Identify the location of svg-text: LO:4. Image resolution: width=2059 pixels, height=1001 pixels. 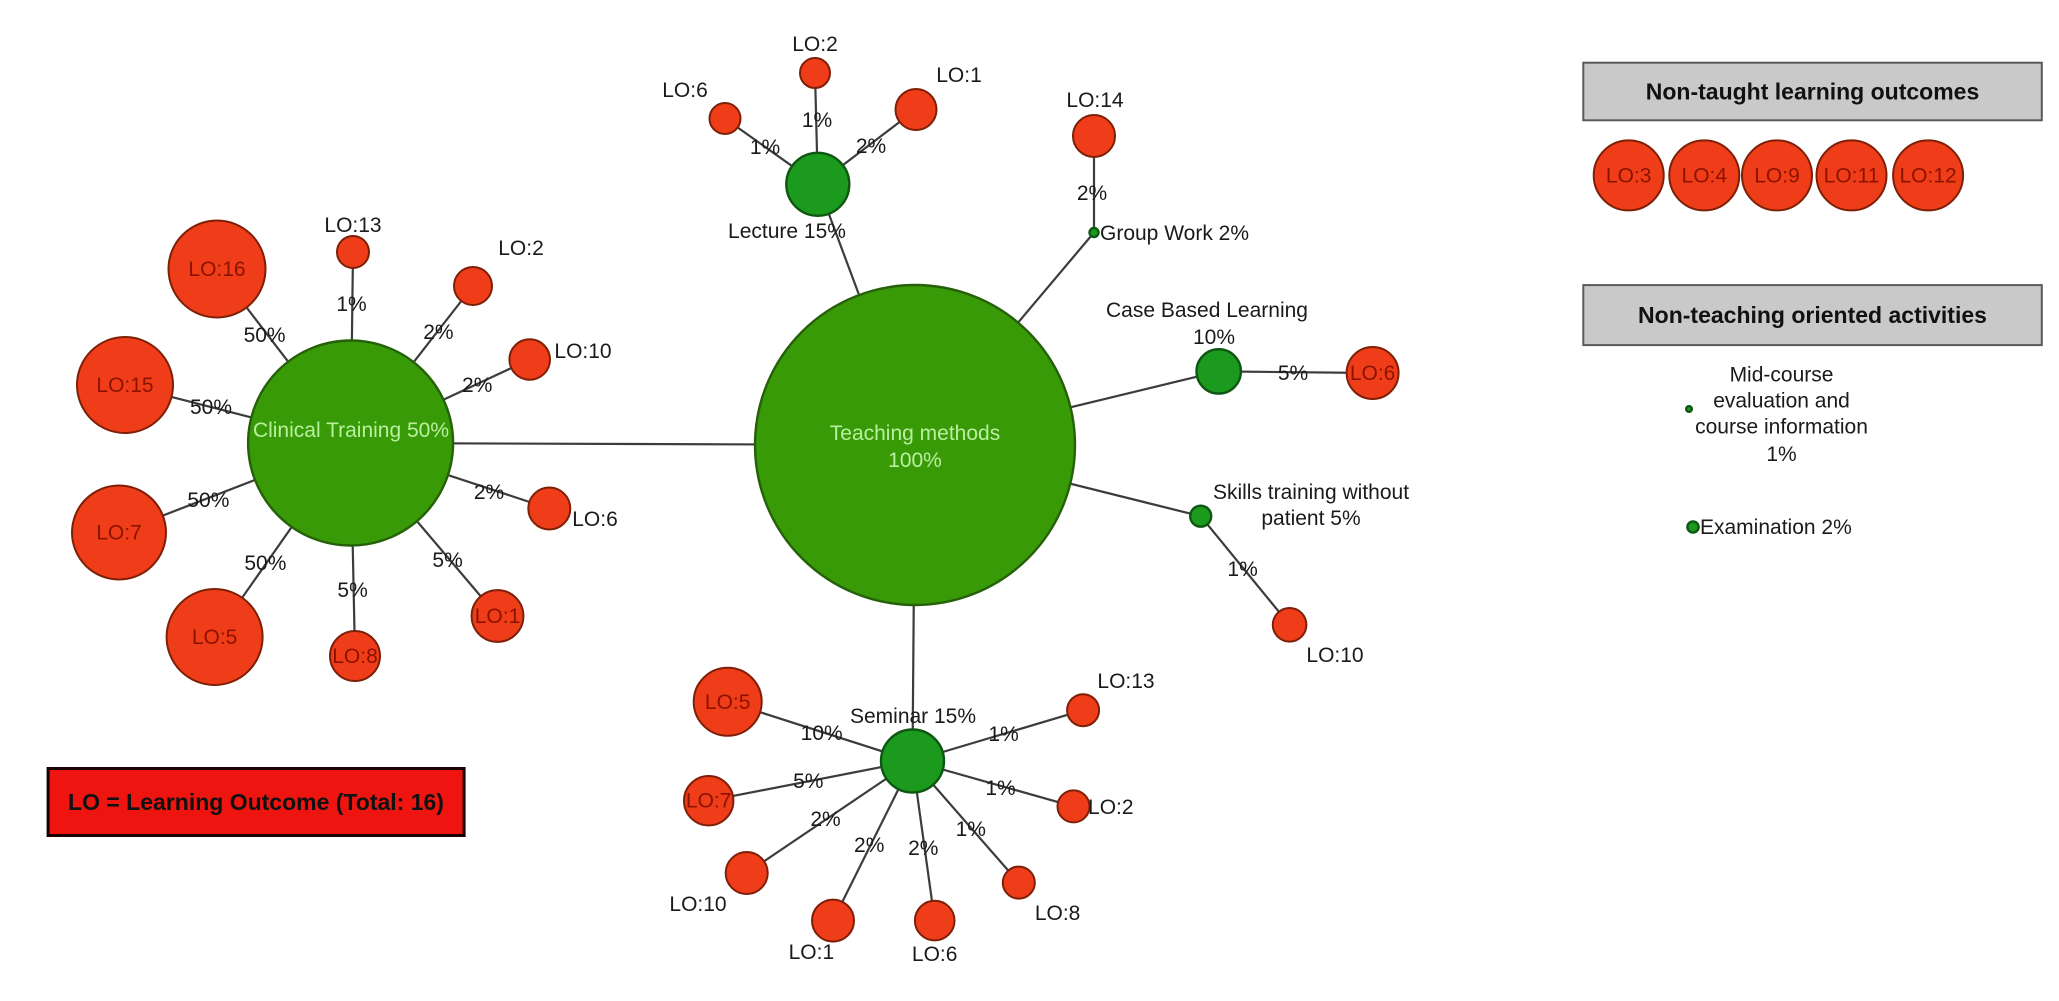
(1705, 175).